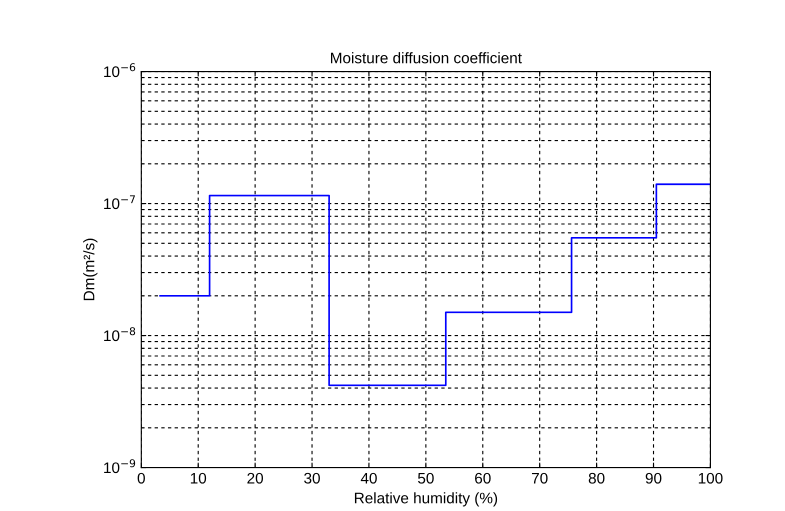 Image resolution: width=785 pixels, height=511 pixels. I want to click on x-tick-label: 30, so click(312, 478).